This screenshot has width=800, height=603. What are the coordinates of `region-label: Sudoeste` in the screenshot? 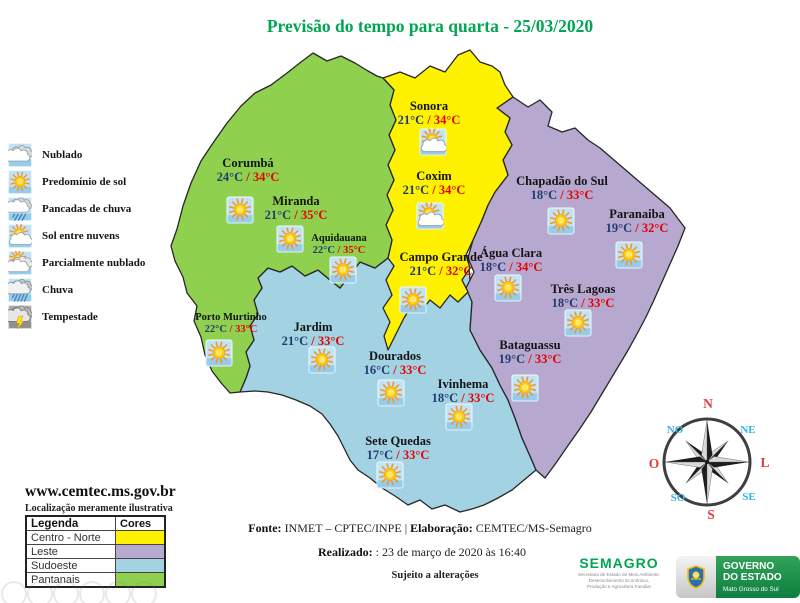 It's located at (70, 565).